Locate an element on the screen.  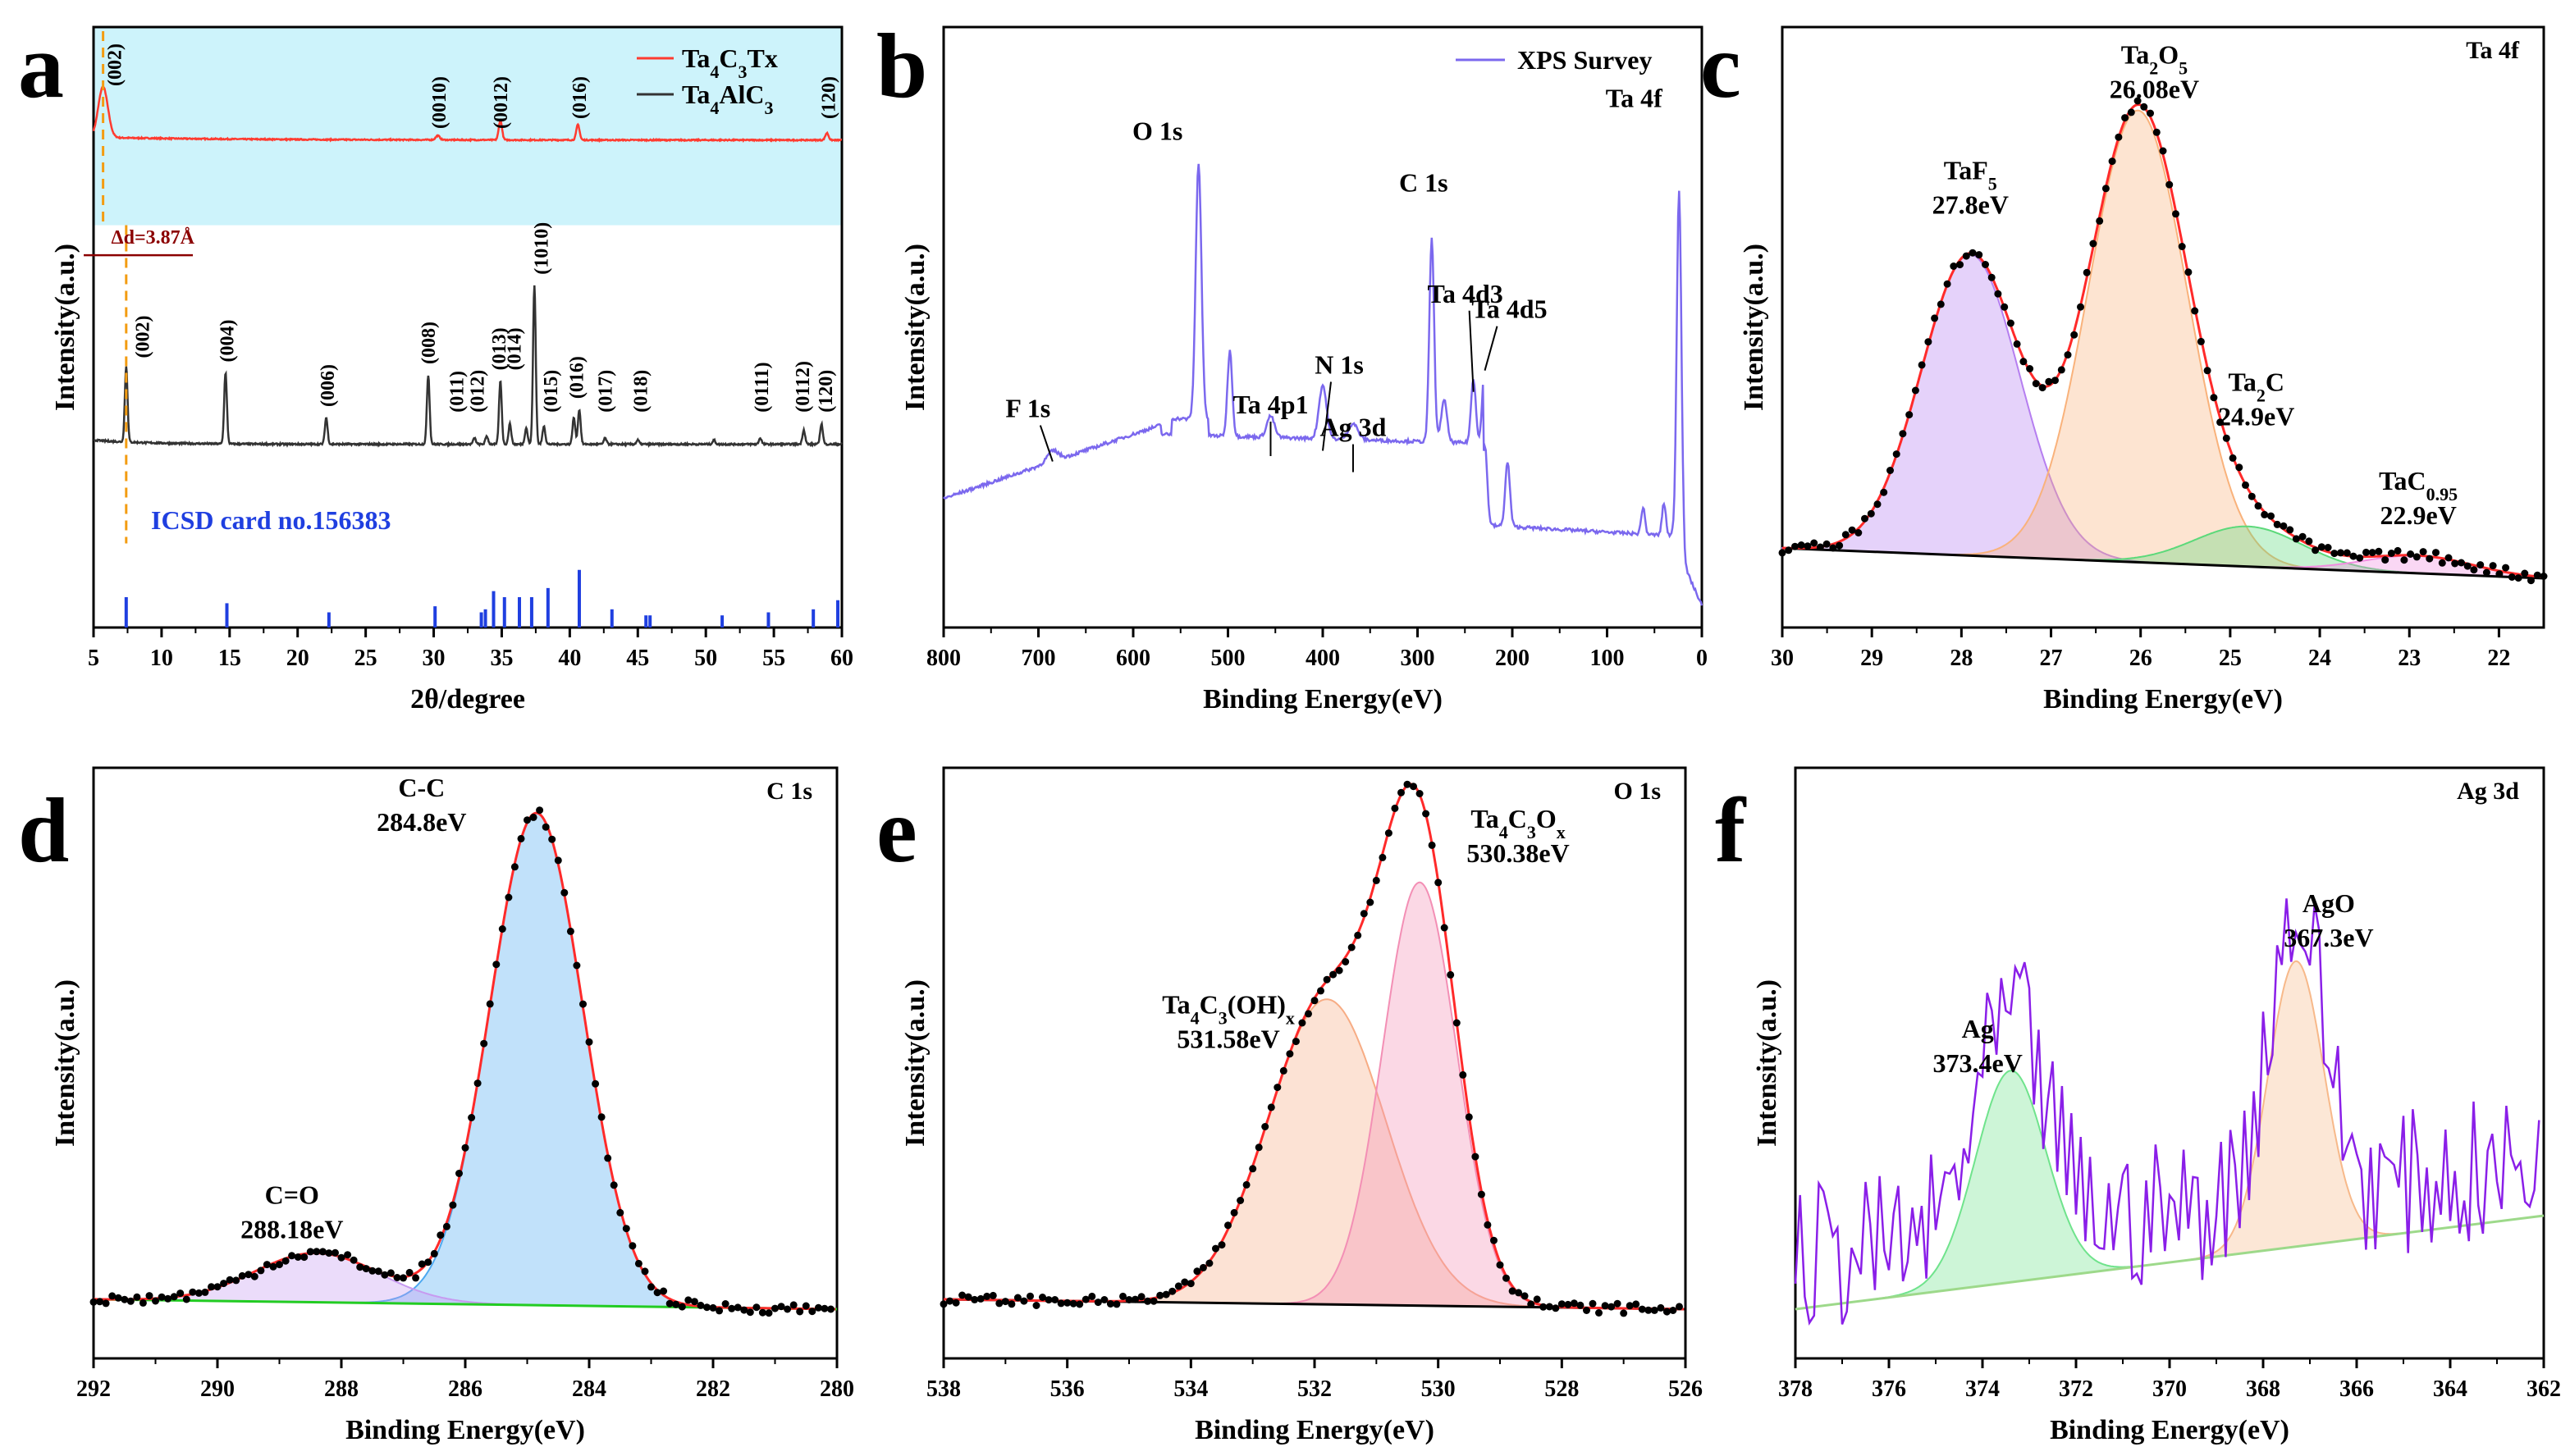
panel-label-e: e is located at coordinates (896, 831).